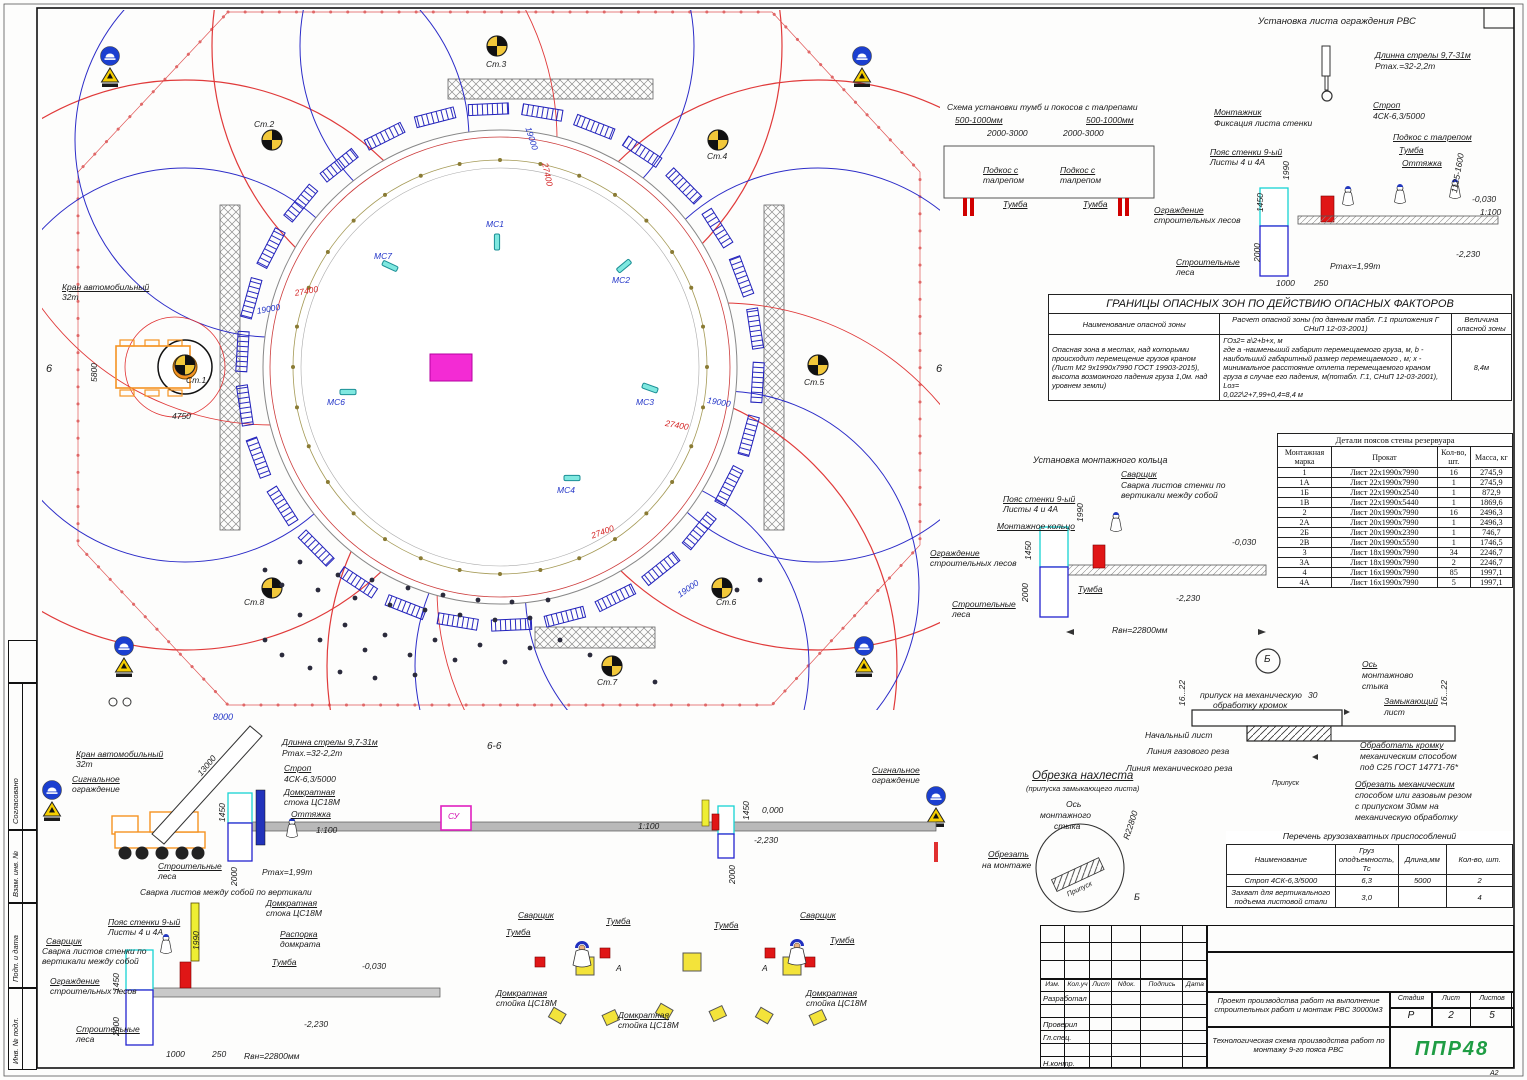 Image resolution: width=1527 pixels, height=1080 pixels. What do you see at coordinates (1134, 324) in the screenshot?
I see `column-header: Наименование опасной зоны` at bounding box center [1134, 324].